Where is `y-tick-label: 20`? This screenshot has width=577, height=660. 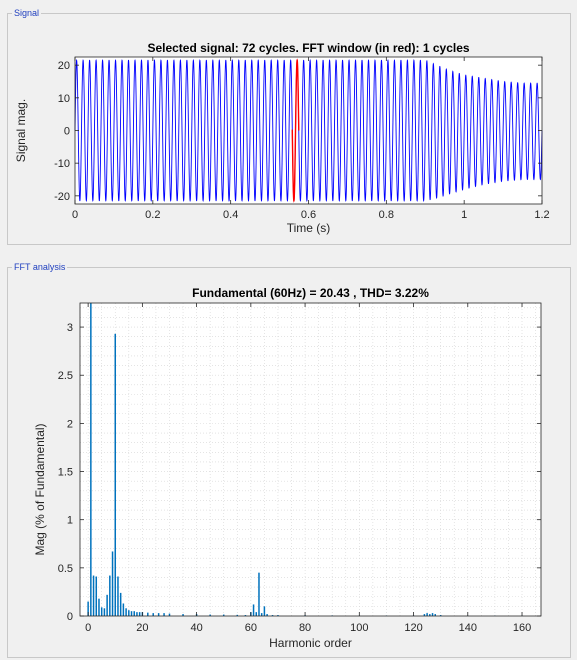
y-tick-label: 20 is located at coordinates (64, 66).